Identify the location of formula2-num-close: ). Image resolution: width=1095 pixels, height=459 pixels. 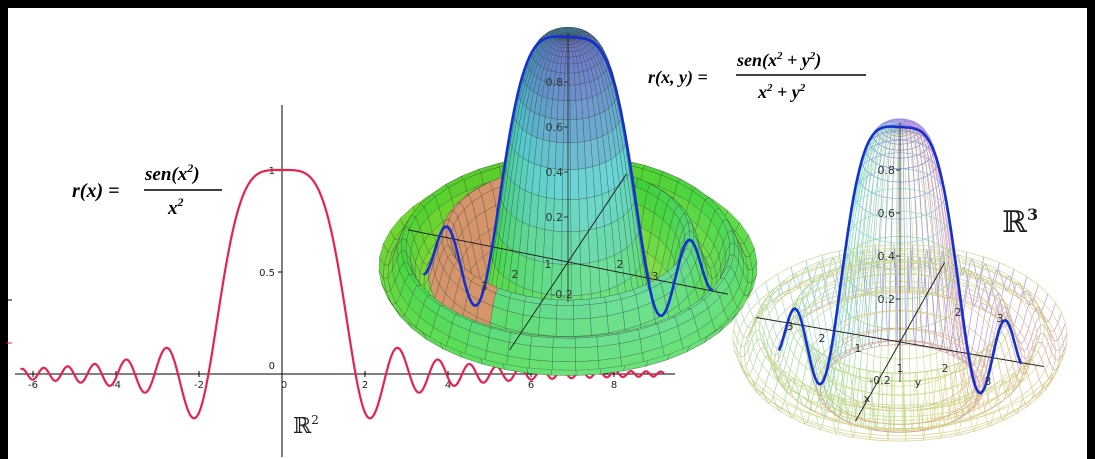
(817, 60).